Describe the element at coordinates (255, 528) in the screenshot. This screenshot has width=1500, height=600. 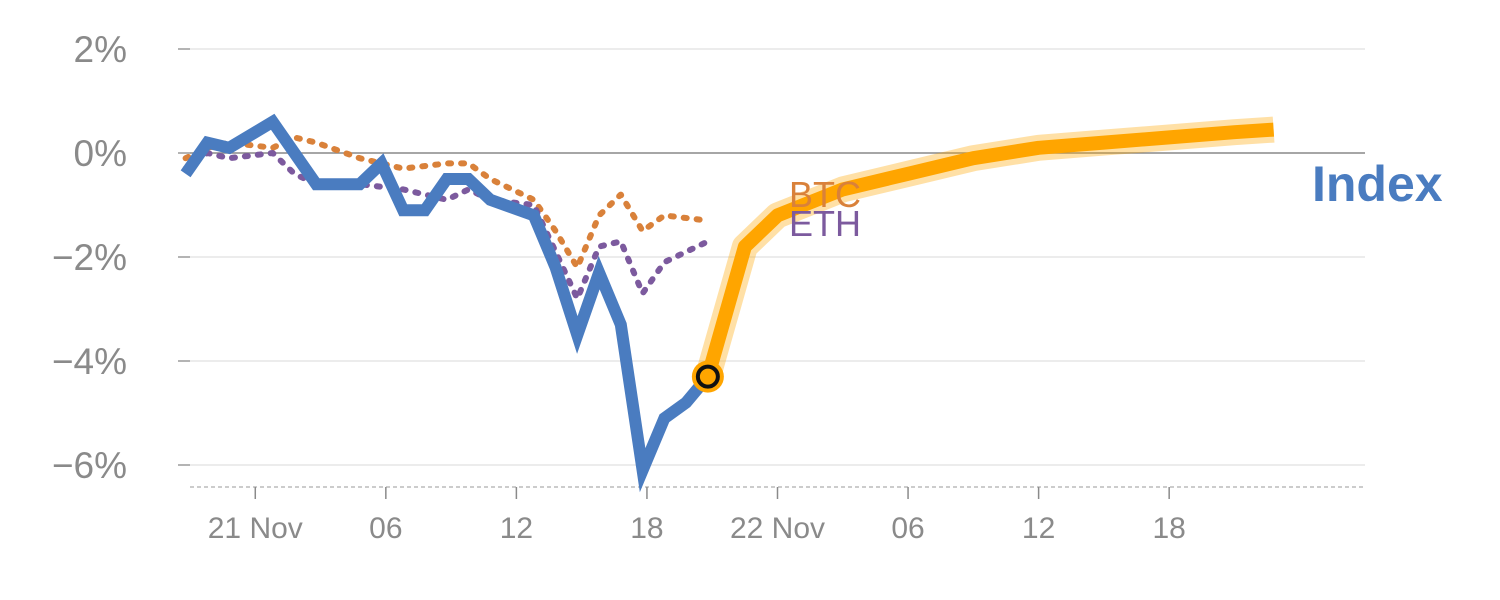
I see `x-tick-label: 21 Nov` at that location.